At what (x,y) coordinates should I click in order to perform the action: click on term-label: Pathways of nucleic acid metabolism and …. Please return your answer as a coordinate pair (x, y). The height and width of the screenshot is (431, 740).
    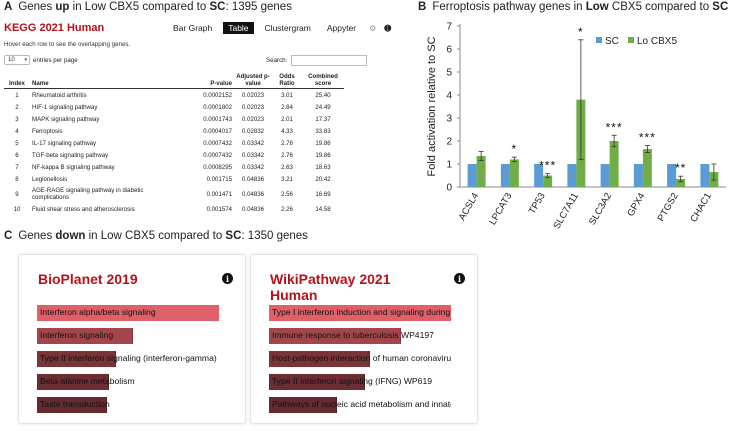
    Looking at the image, I should click on (361, 404).